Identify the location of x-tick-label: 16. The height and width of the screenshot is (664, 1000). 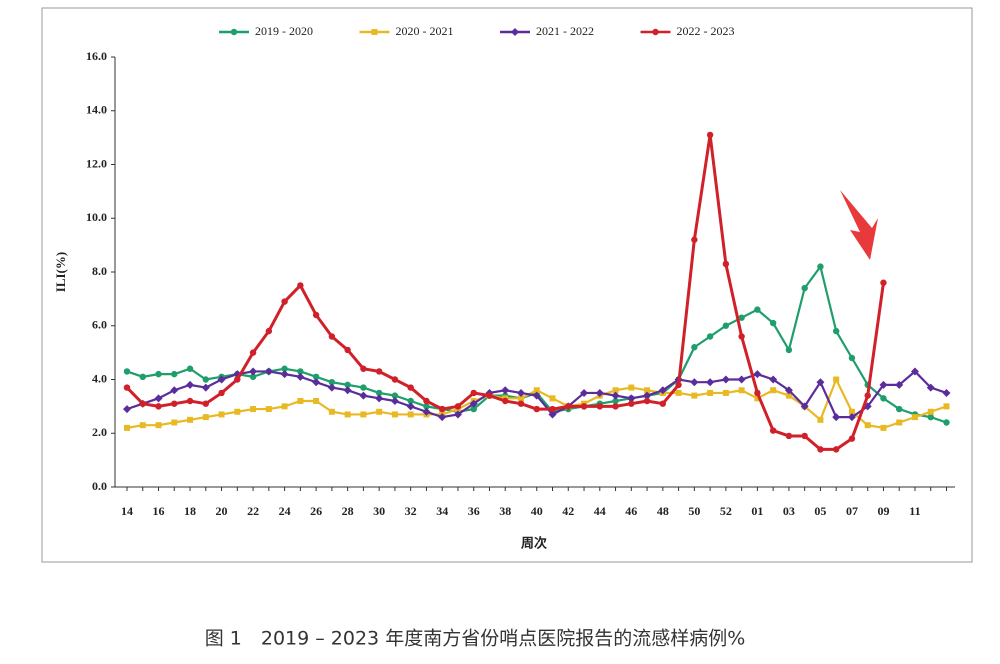
(159, 511).